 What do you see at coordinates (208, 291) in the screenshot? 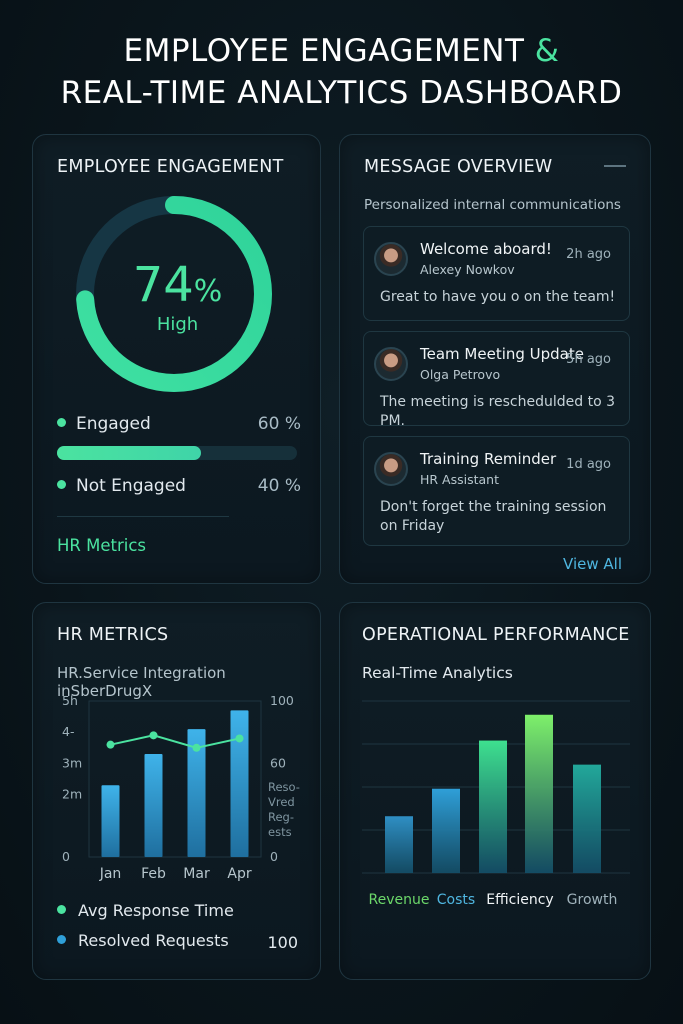
I see `engagement-unit: %` at bounding box center [208, 291].